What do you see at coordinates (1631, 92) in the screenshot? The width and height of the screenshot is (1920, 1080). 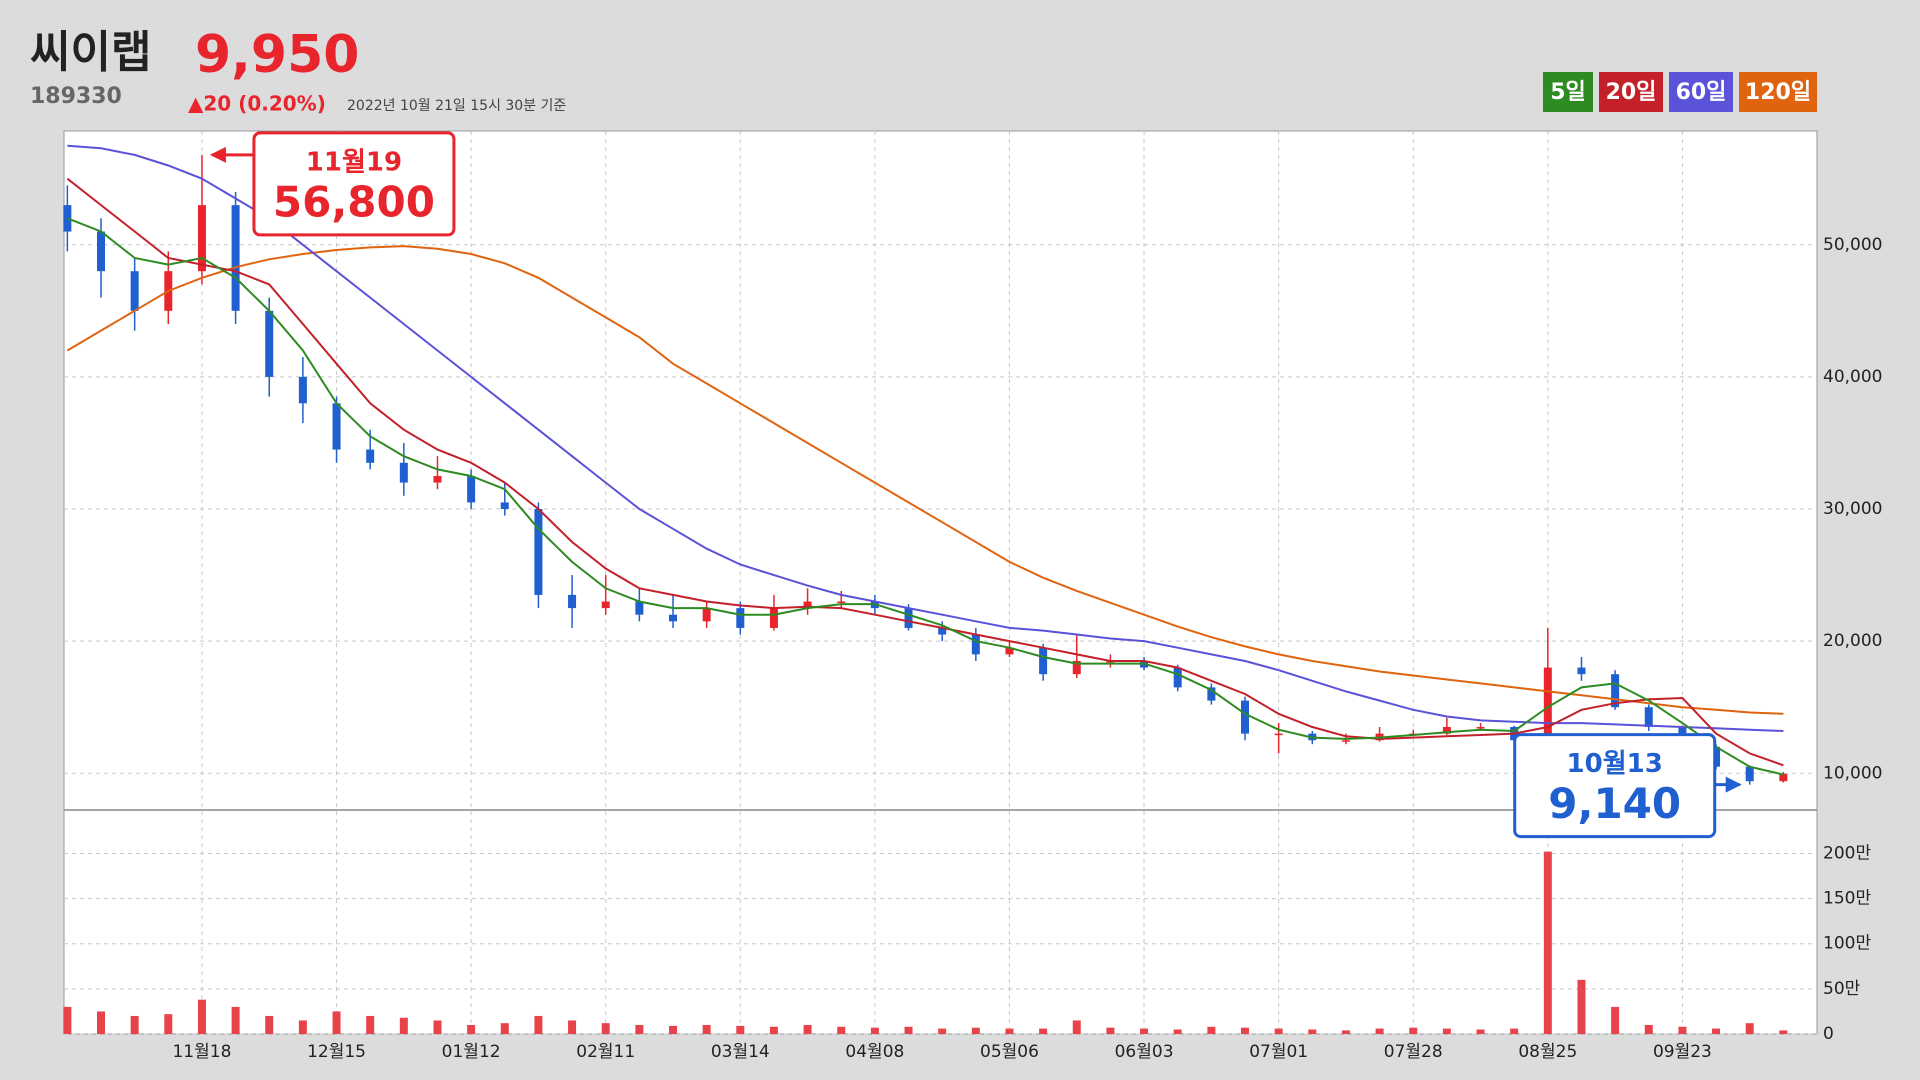 I see `legend-item: 20일` at bounding box center [1631, 92].